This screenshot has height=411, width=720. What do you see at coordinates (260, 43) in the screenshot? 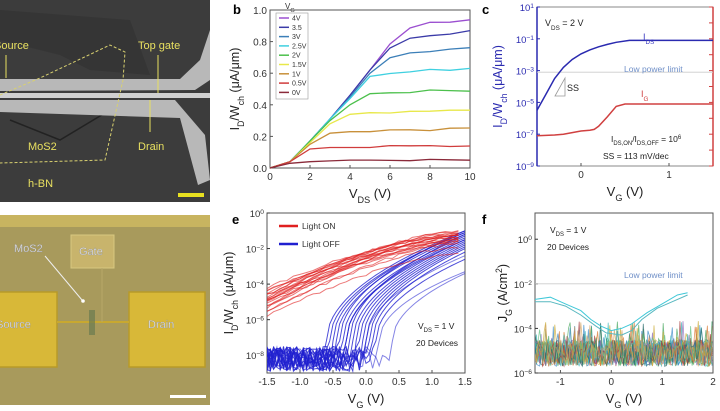
I see `y-tick-label: 0.8` at bounding box center [260, 43].